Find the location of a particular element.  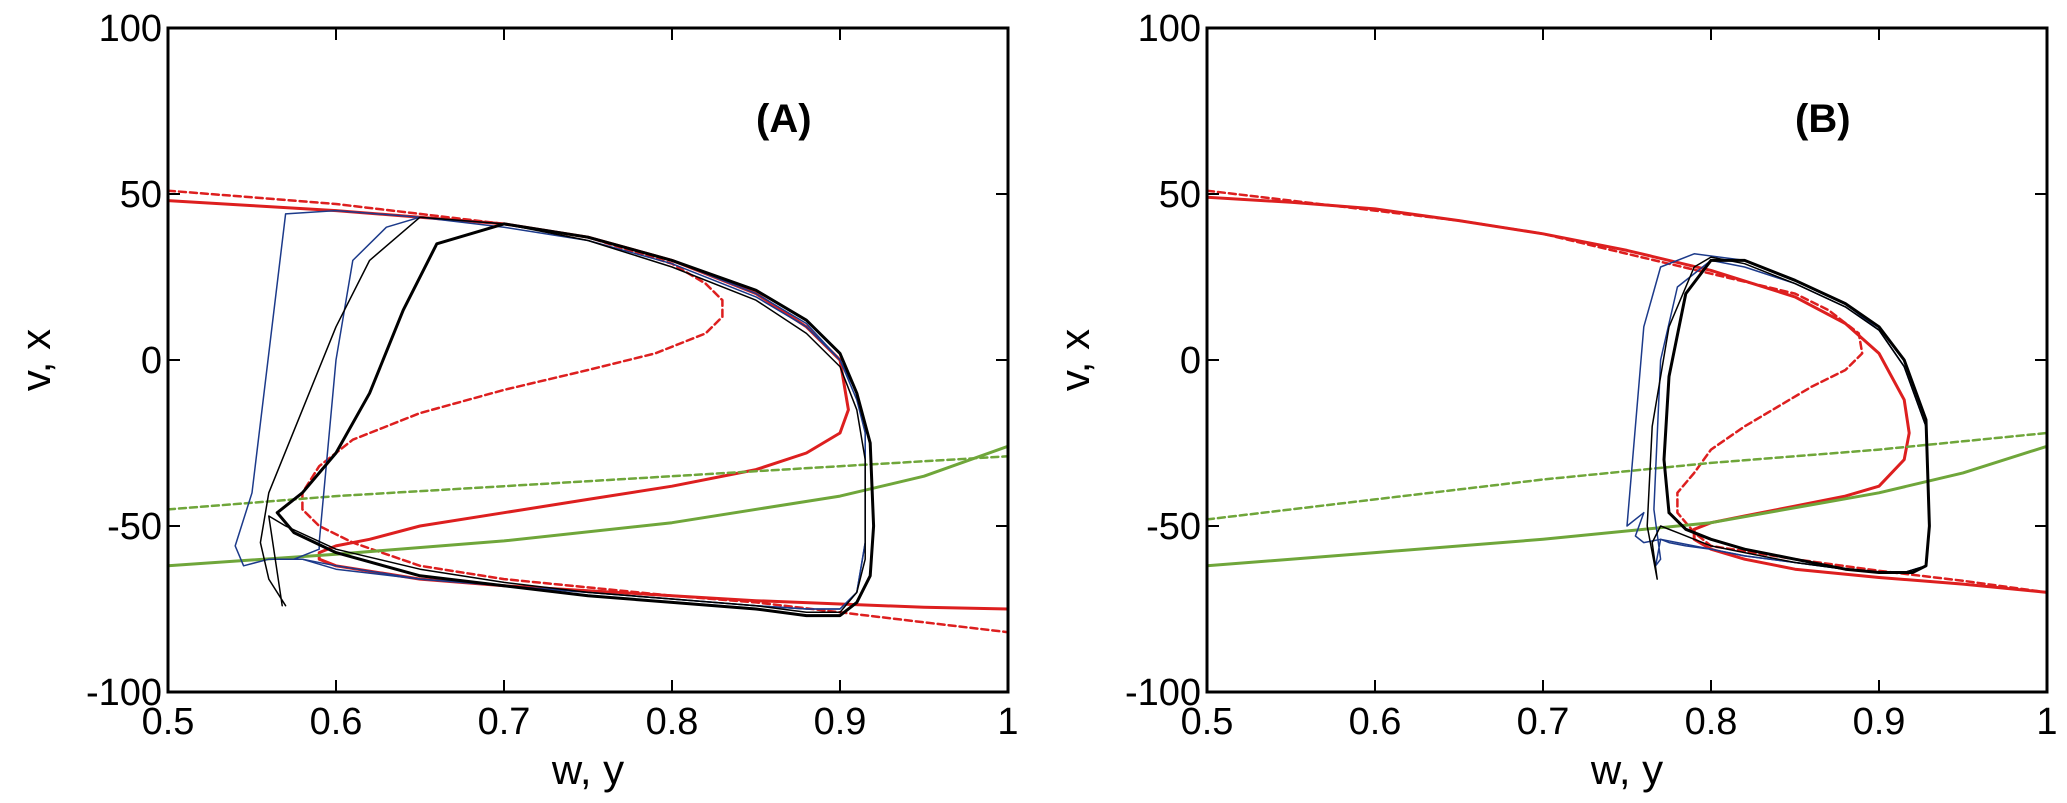

panel-label: (B) is located at coordinates (1823, 119).